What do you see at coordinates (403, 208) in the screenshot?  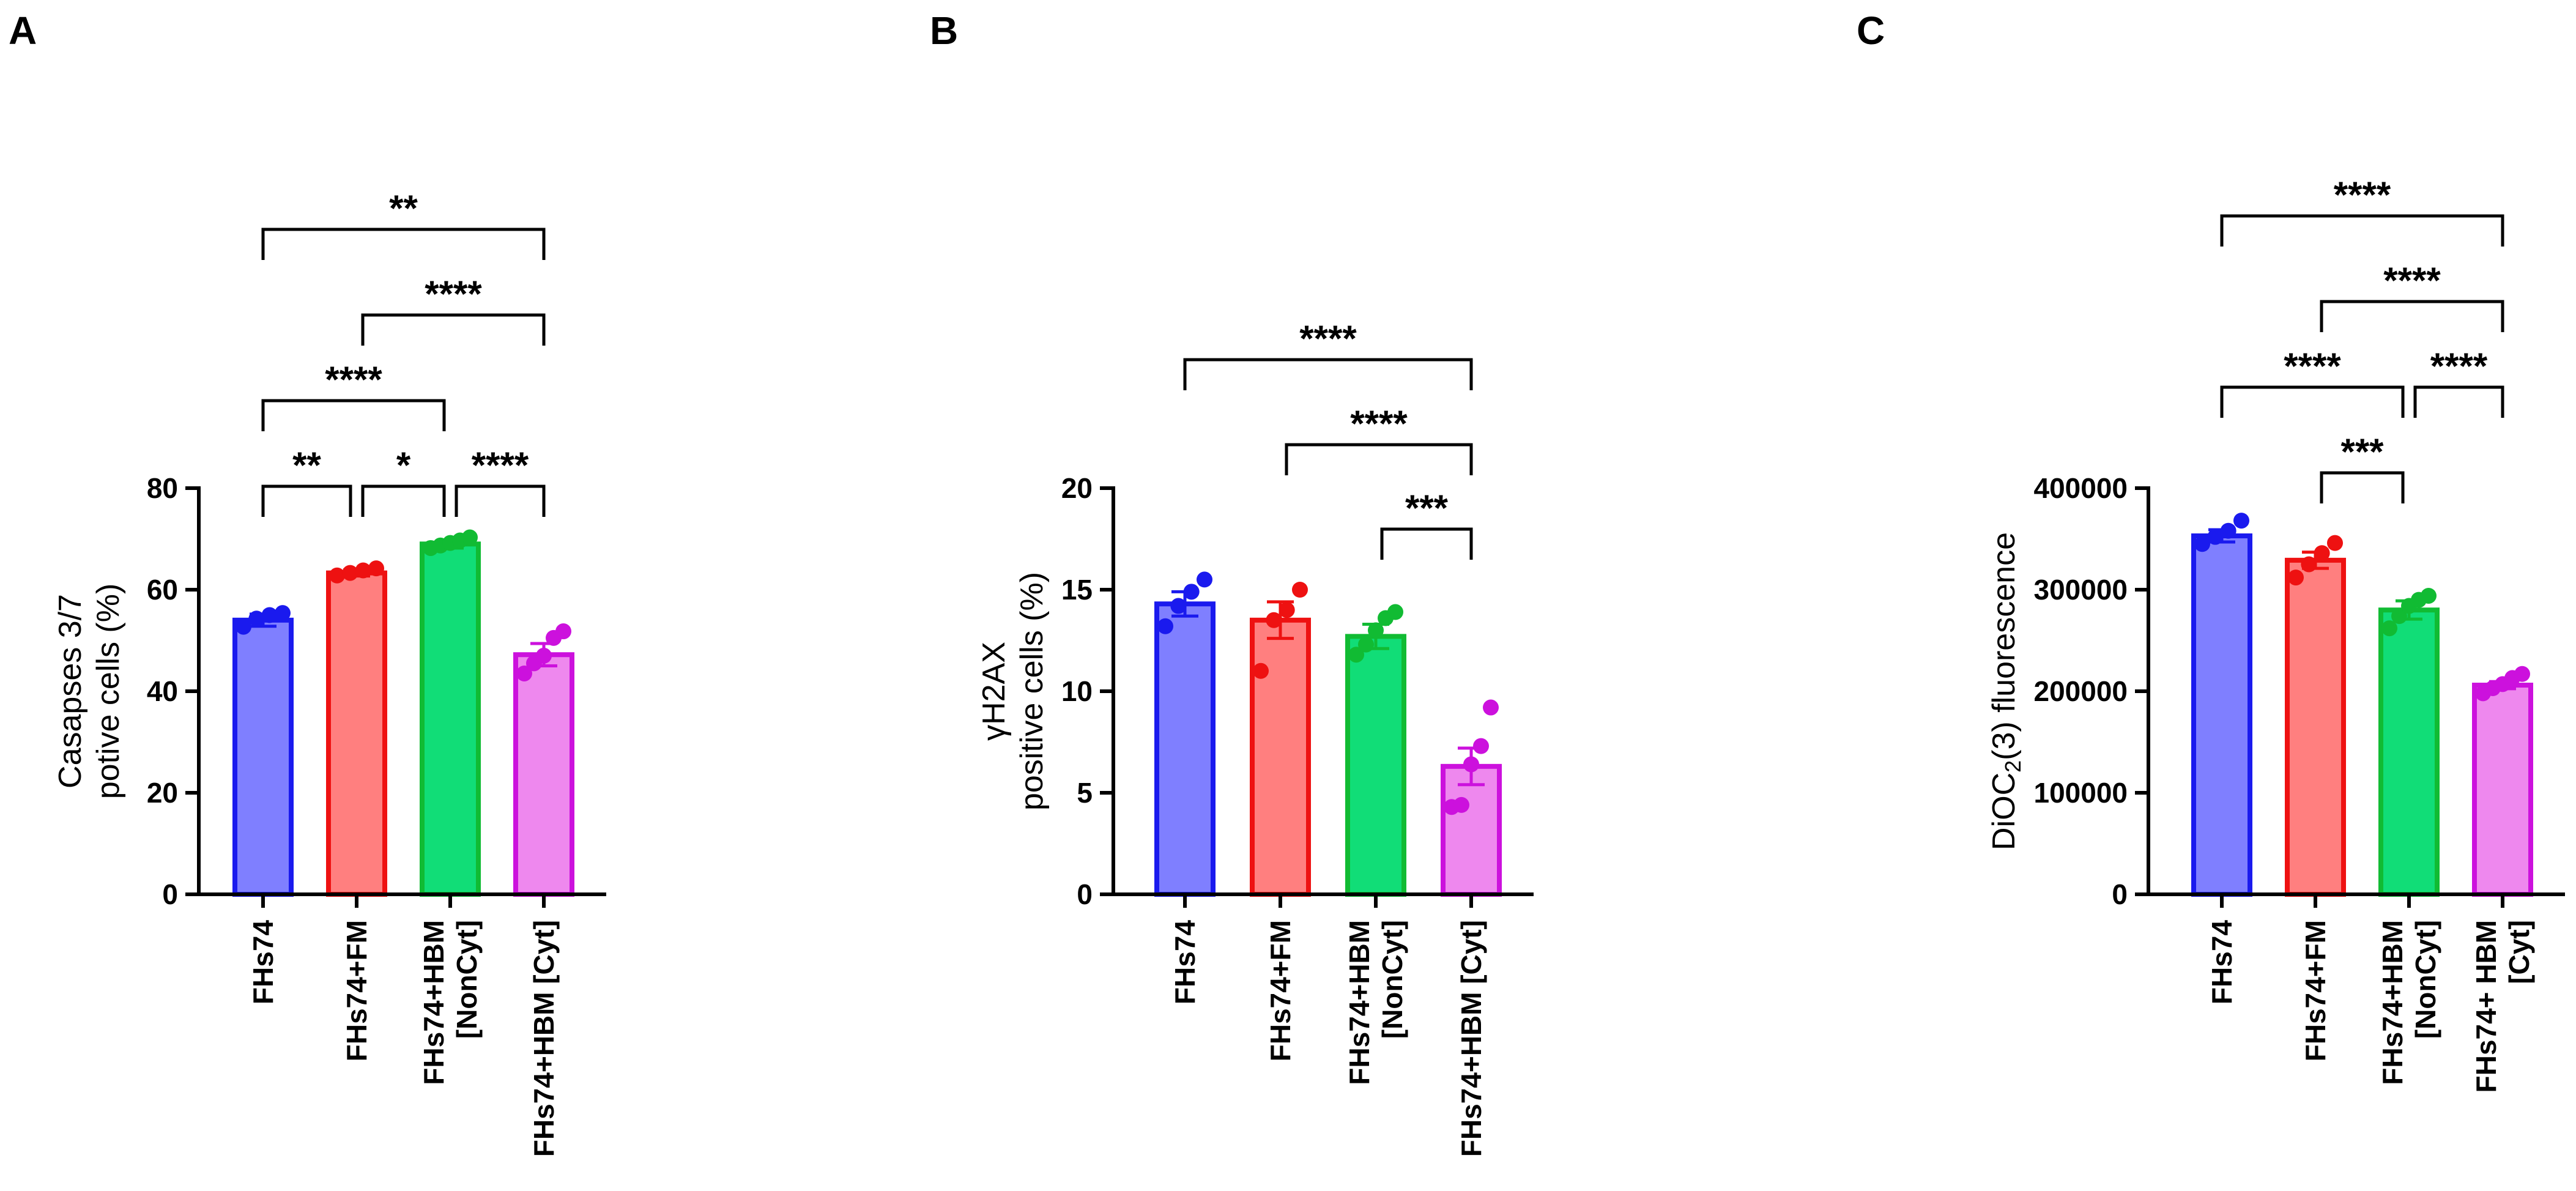 I see `significance-label: **` at bounding box center [403, 208].